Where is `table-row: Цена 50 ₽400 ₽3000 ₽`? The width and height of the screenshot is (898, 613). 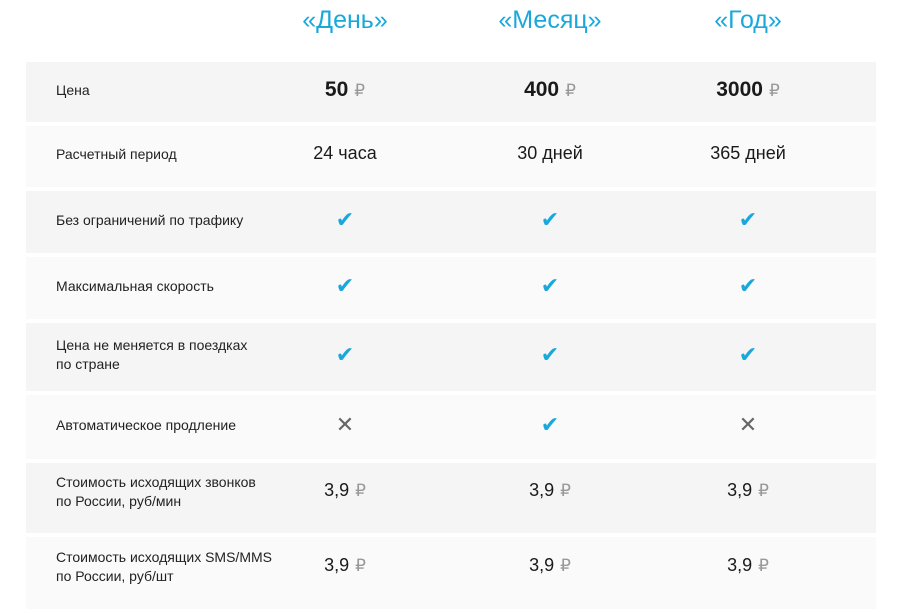
table-row: Цена 50 ₽400 ₽3000 ₽ is located at coordinates (451, 92).